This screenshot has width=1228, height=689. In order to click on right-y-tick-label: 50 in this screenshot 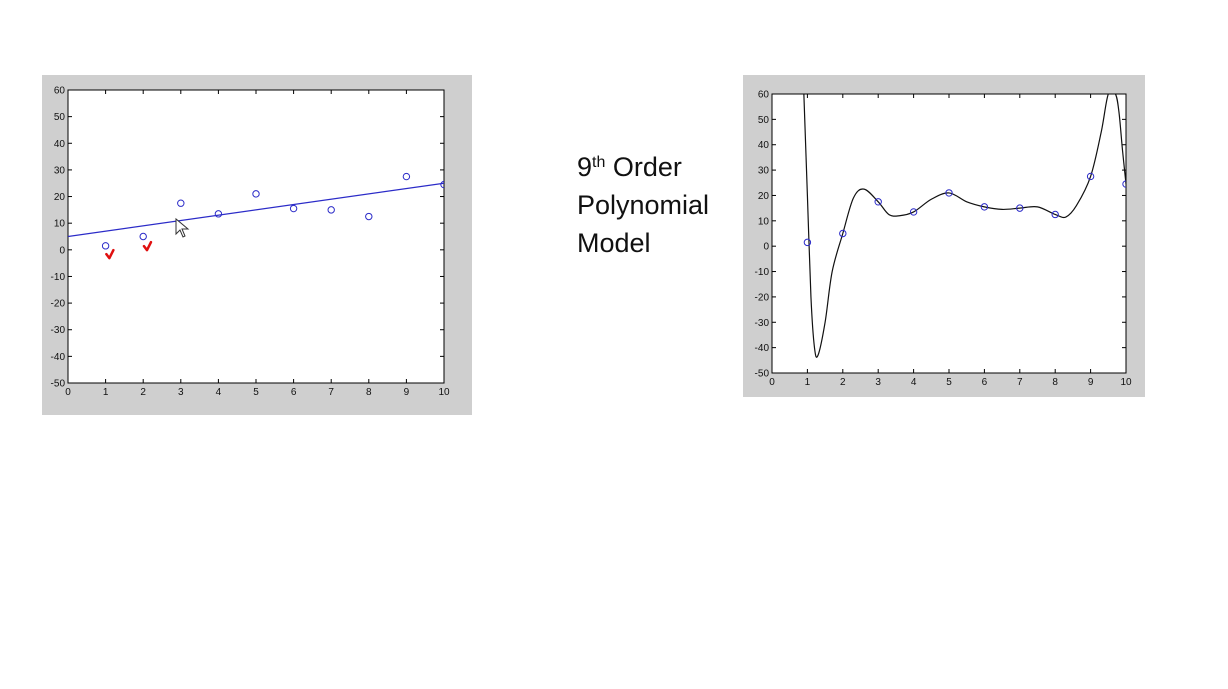, I will do `click(764, 120)`.